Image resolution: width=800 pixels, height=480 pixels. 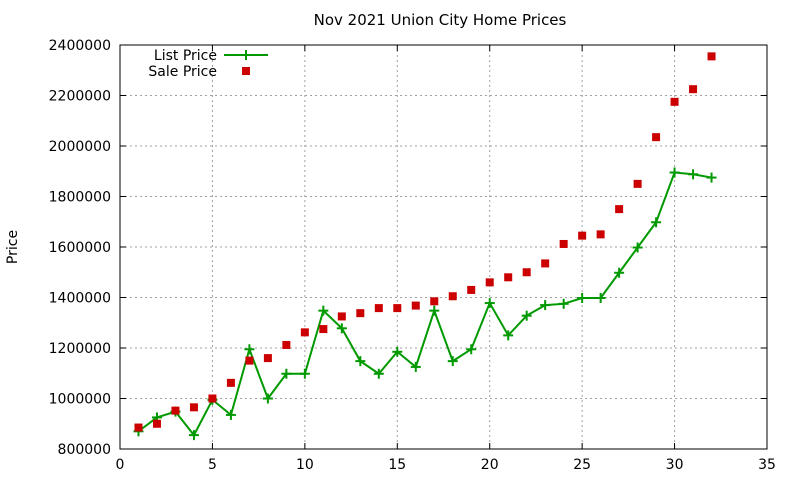 I want to click on x-tick-label: 0, so click(x=120, y=465).